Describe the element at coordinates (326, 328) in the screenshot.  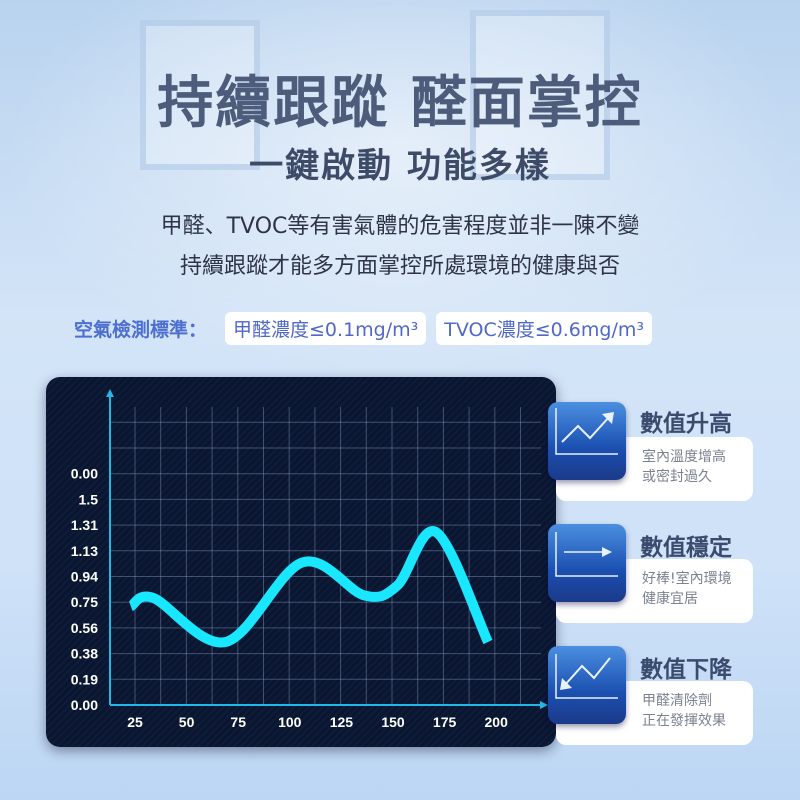
I see `standard-formaldehyde: 甲醛濃度≤0.1mg/m³` at that location.